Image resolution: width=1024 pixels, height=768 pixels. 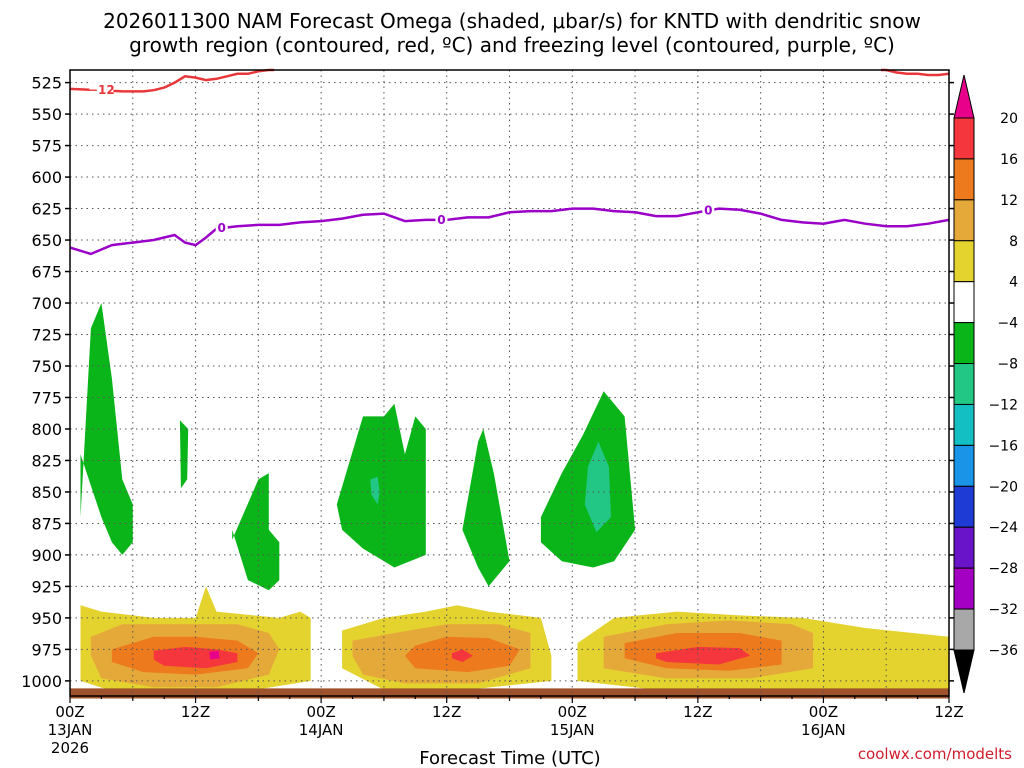 I want to click on x-tick-label-84-0: 12Z, so click(x=948, y=712).